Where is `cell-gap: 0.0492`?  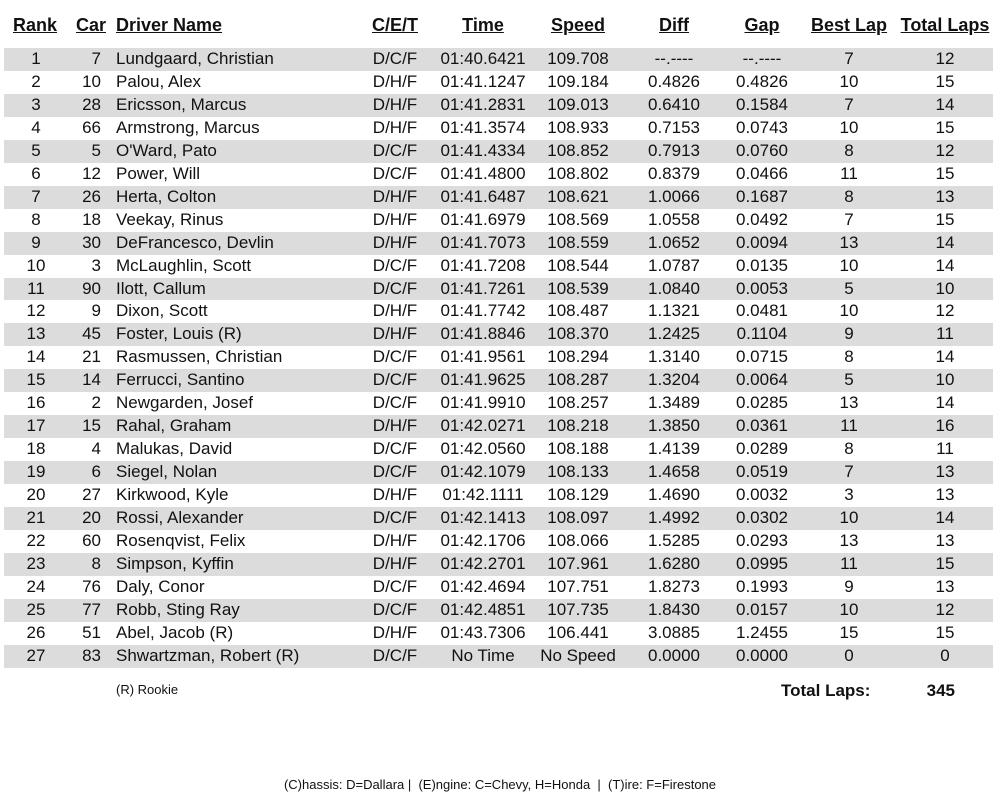 cell-gap: 0.0492 is located at coordinates (762, 219).